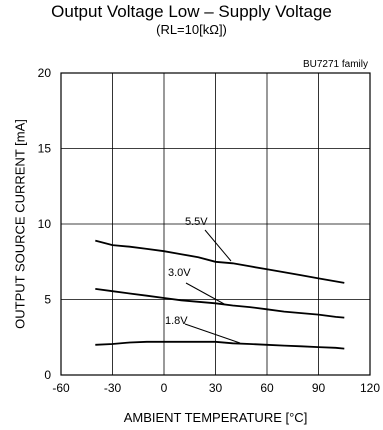  What do you see at coordinates (45, 224) in the screenshot?
I see `y-tick-label: 10` at bounding box center [45, 224].